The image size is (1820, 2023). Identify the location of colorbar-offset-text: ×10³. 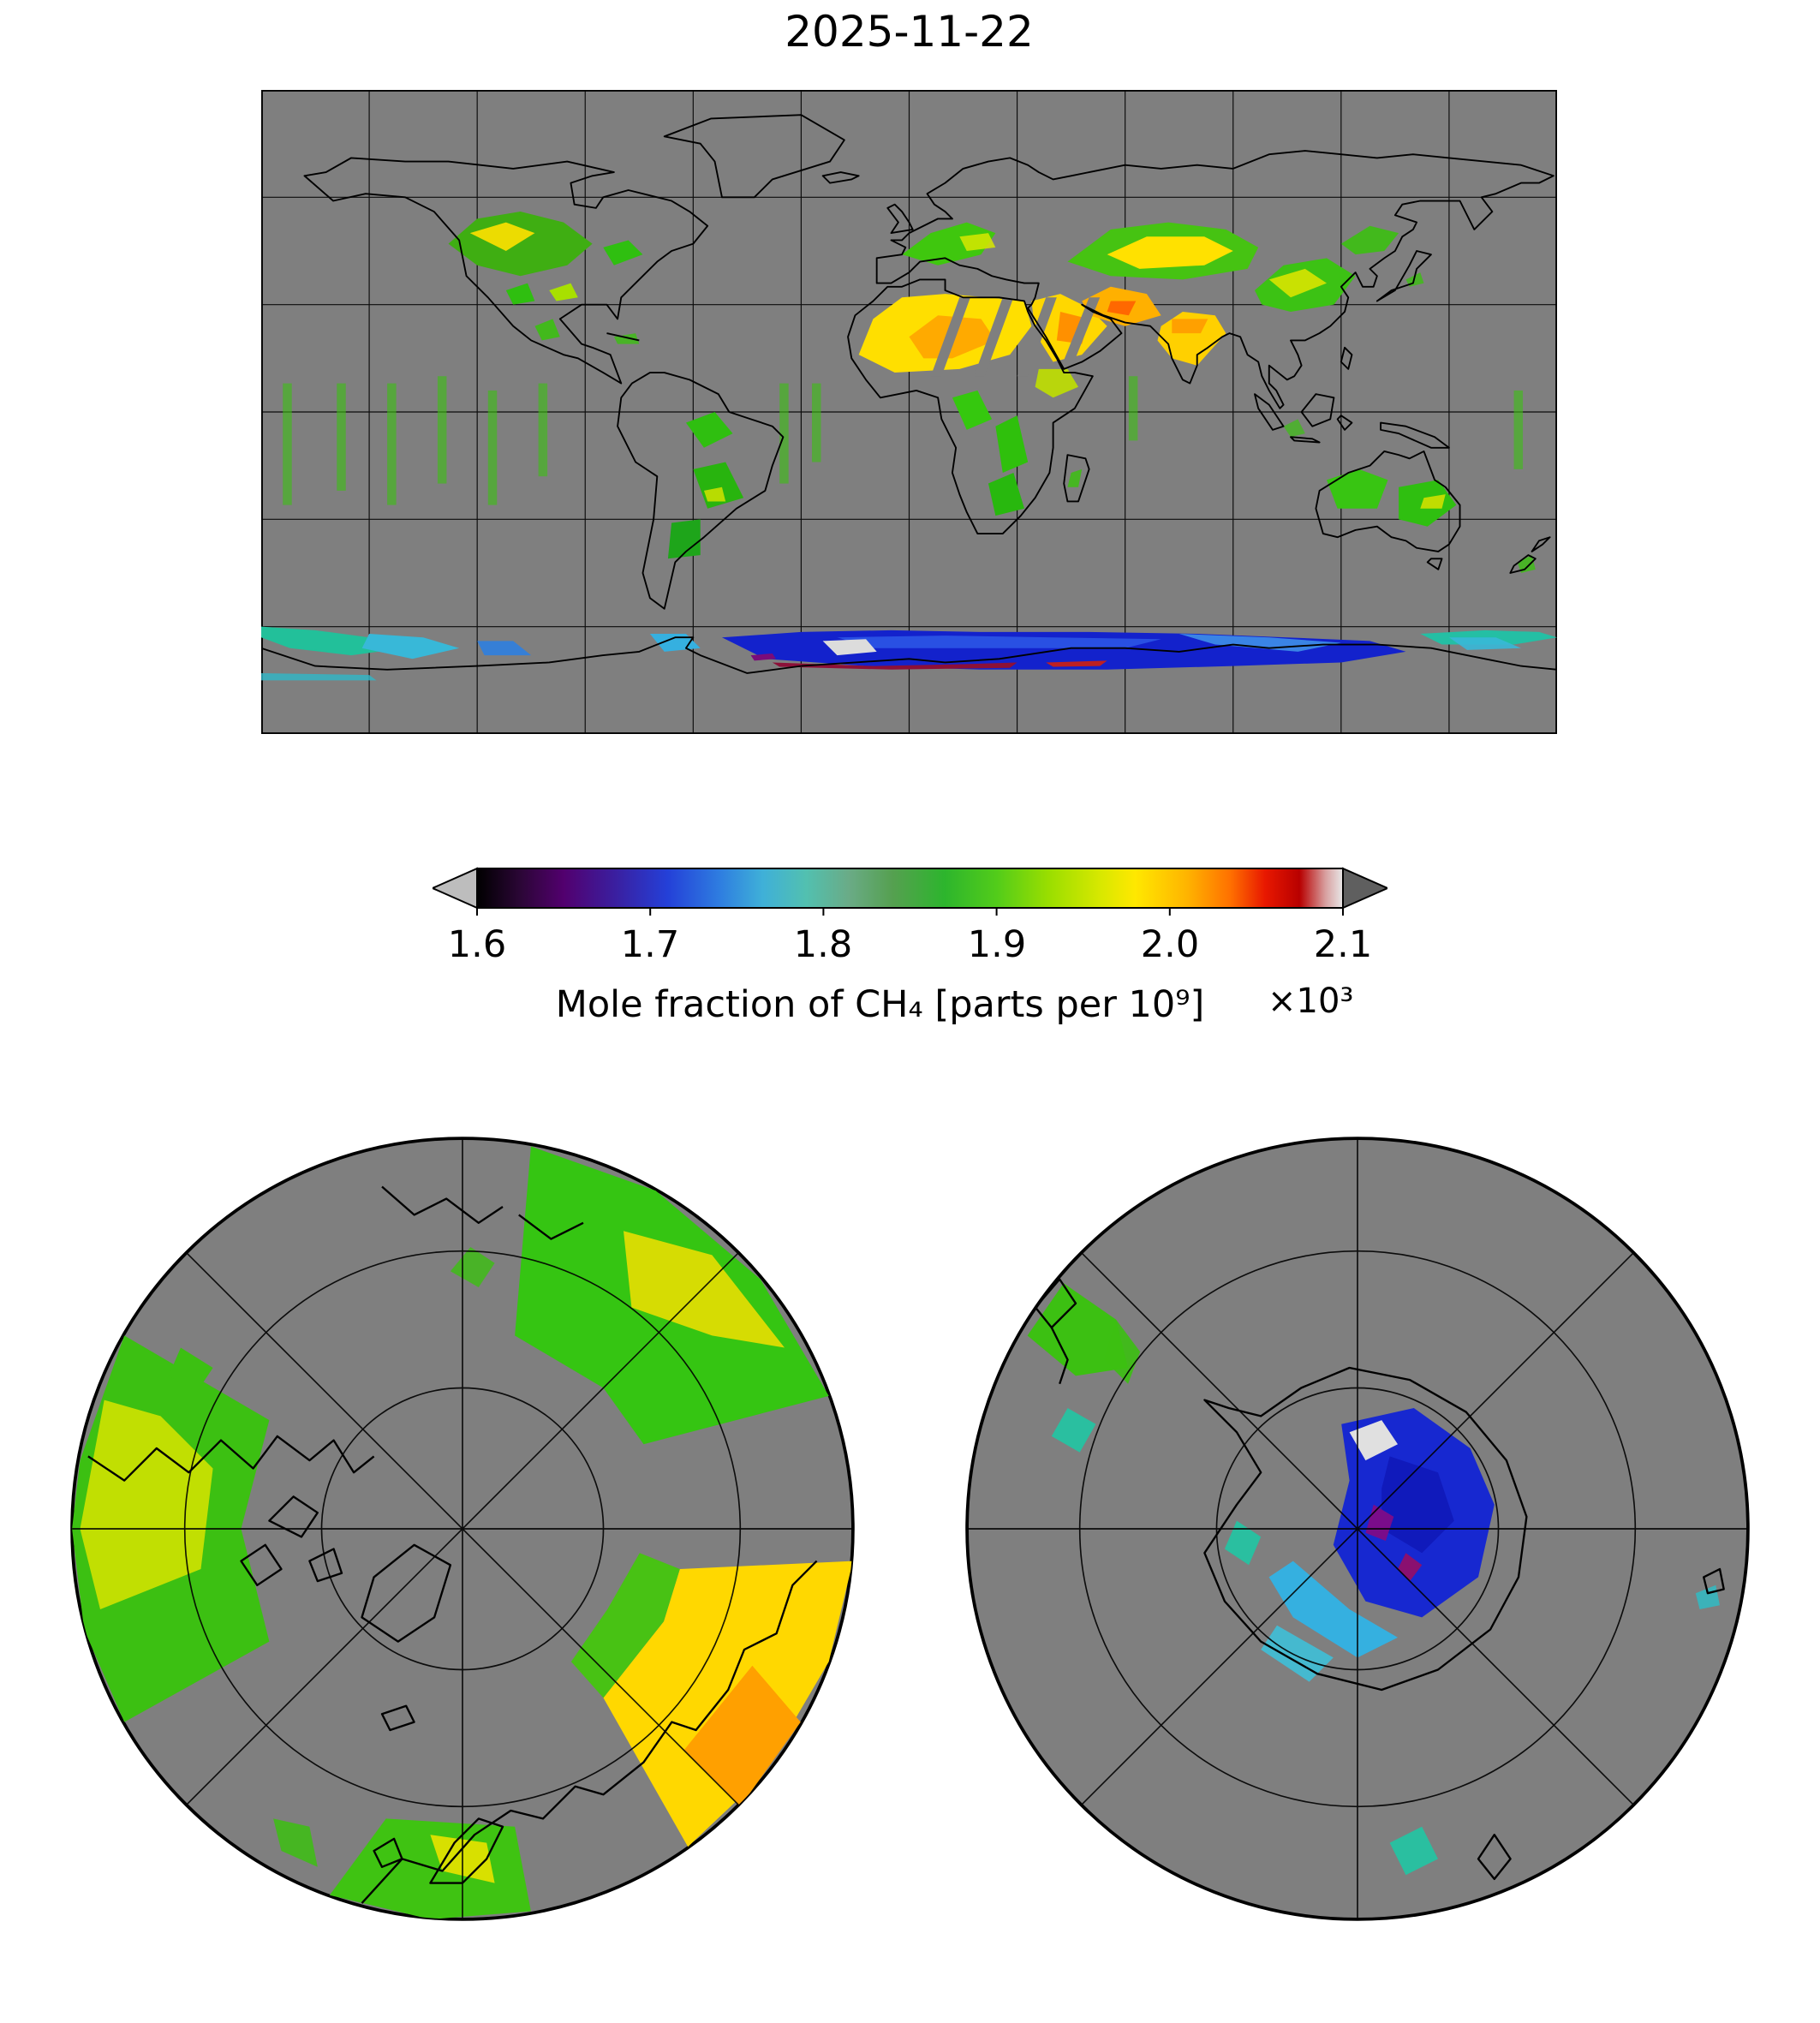
(1311, 1001).